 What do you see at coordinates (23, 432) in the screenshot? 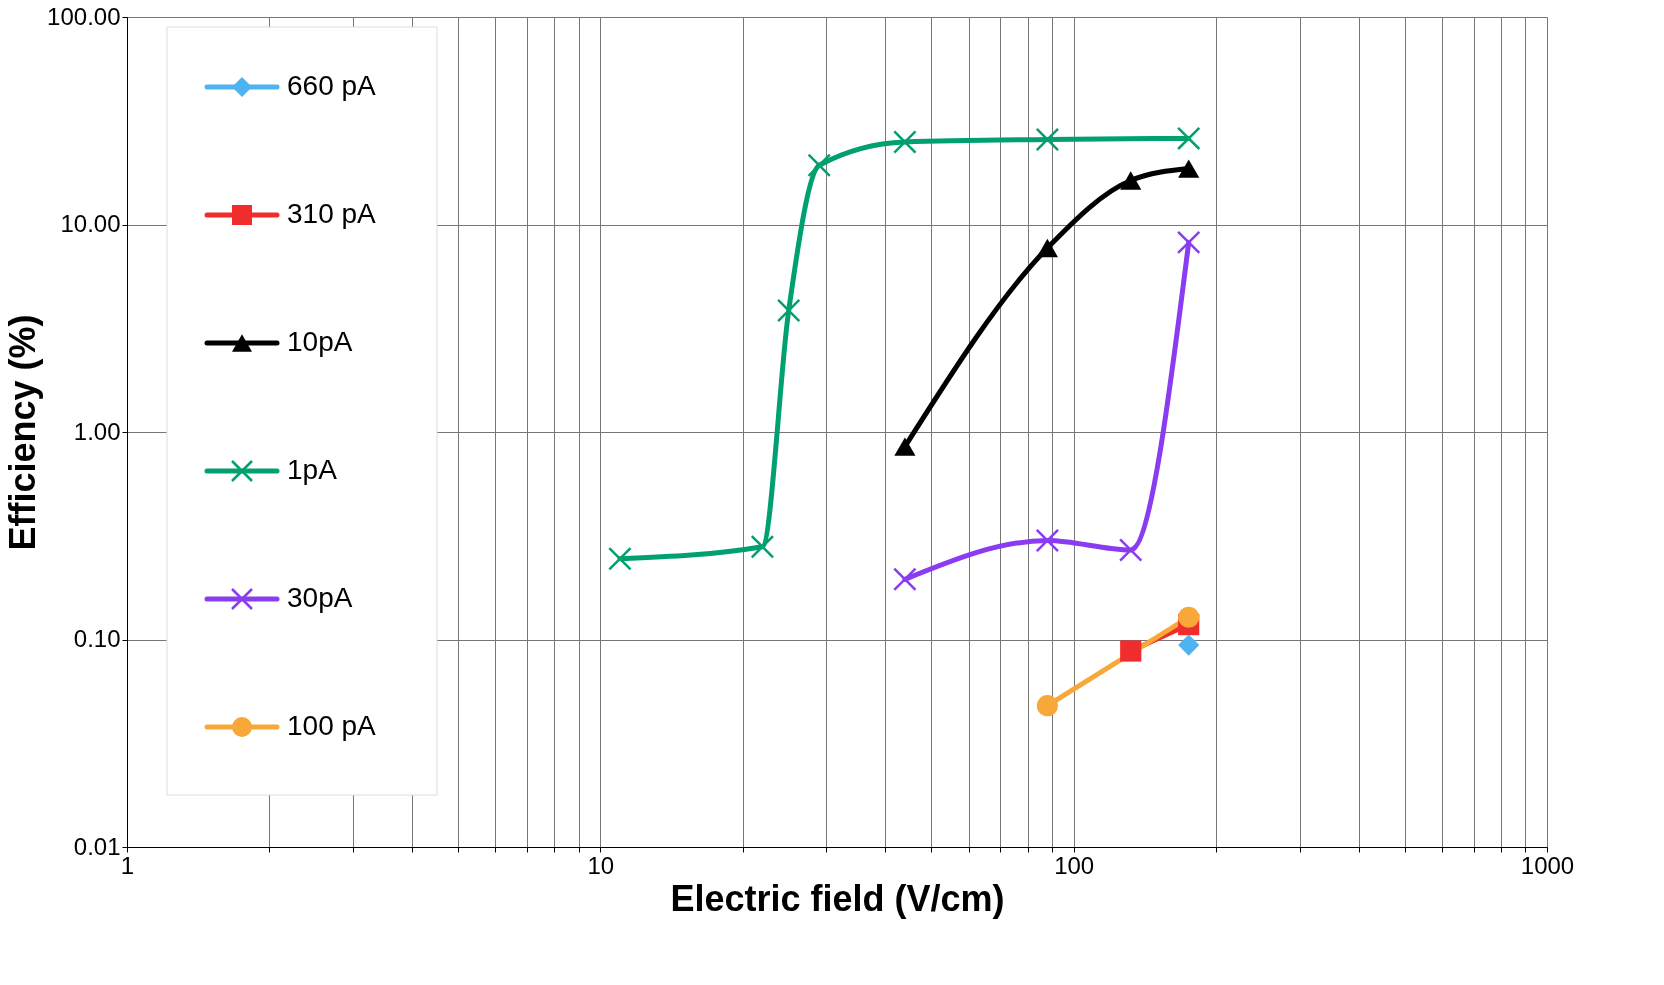
I see `y-axis-title: Efficiency (%)` at bounding box center [23, 432].